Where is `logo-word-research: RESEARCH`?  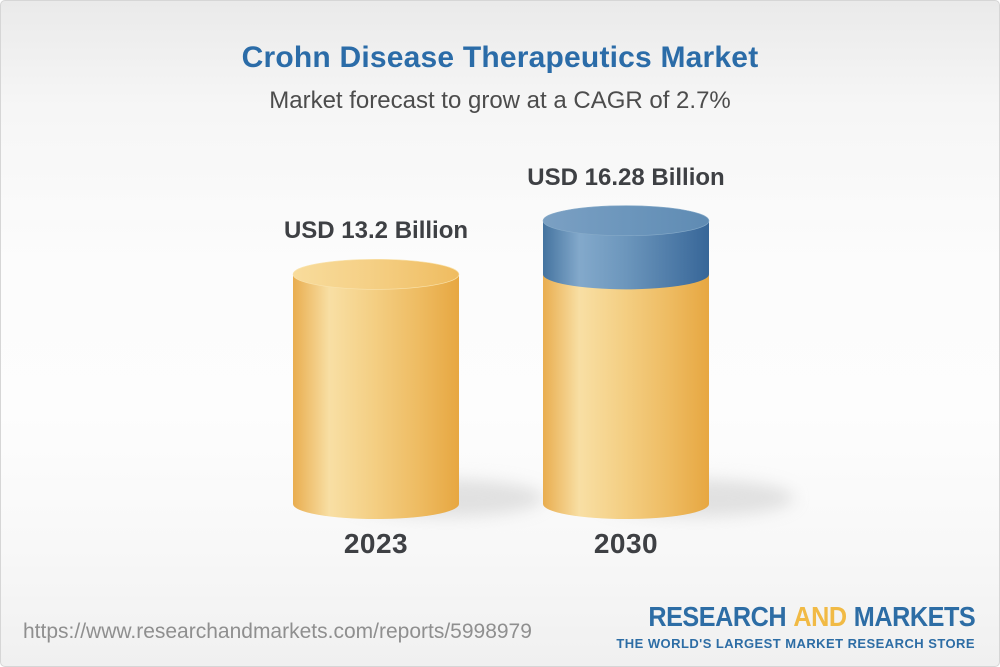
logo-word-research: RESEARCH is located at coordinates (717, 616).